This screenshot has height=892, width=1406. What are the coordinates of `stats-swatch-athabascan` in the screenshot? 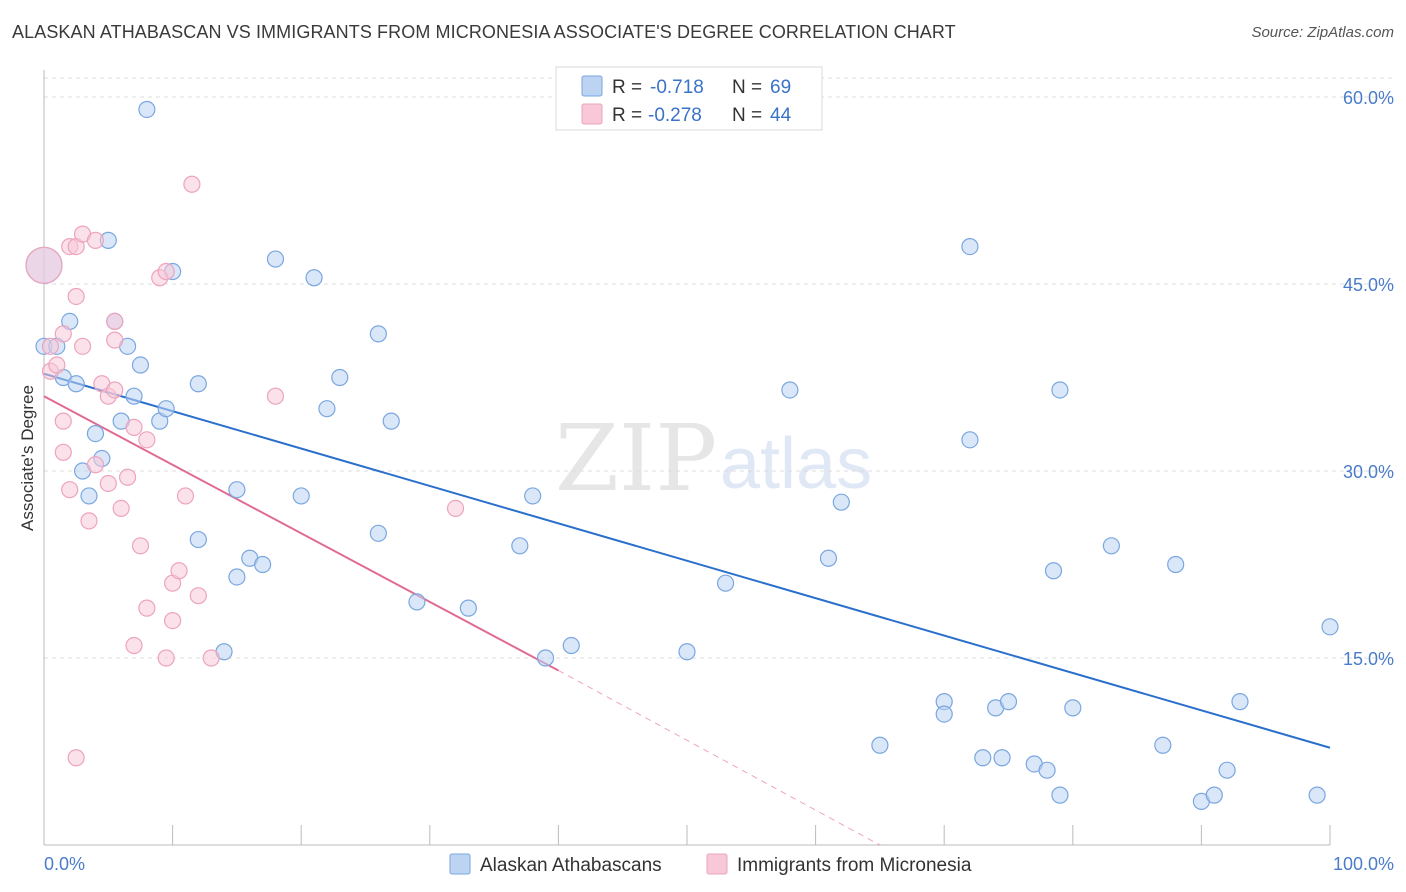 It's located at (592, 86).